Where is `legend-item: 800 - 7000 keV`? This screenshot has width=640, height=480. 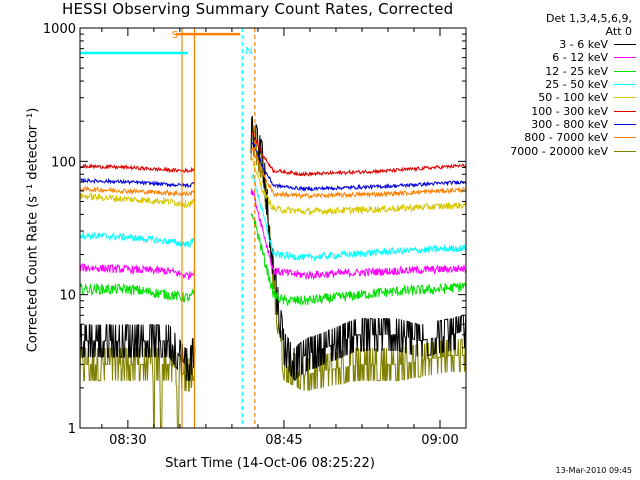
legend-item: 800 - 7000 keV is located at coordinates (556, 137).